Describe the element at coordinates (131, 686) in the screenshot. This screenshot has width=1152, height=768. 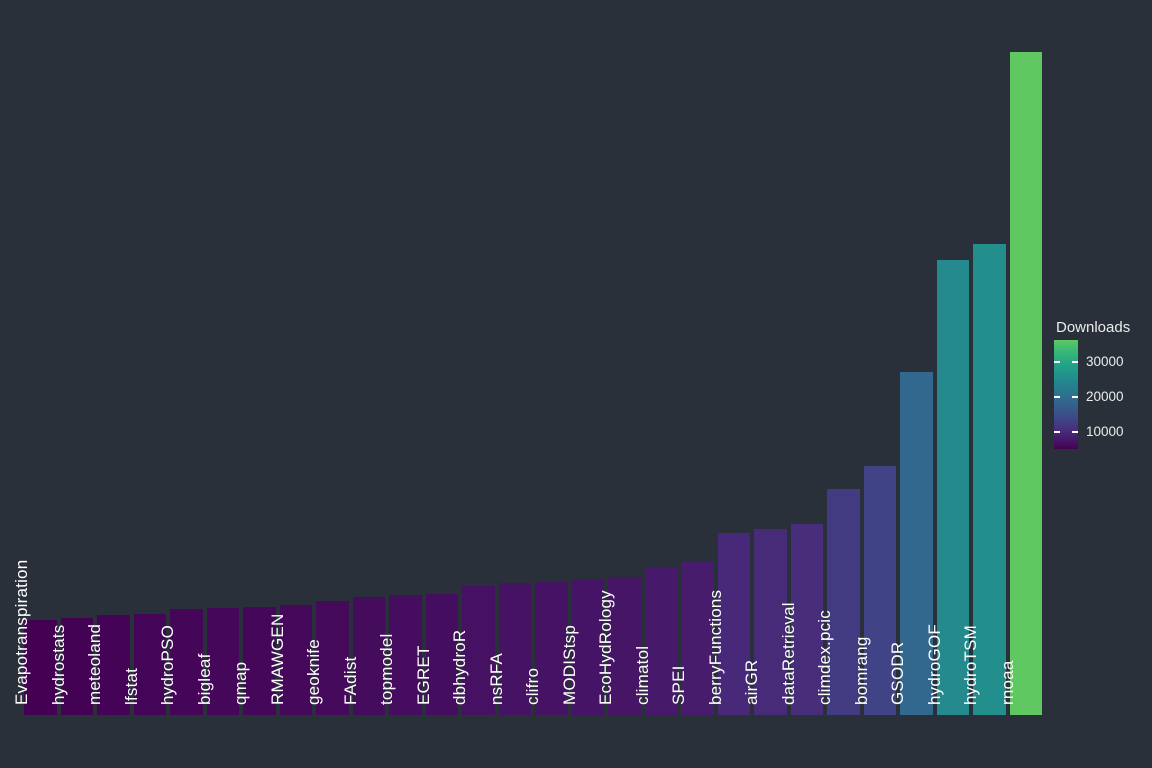
I see `bar-label-lfstat: lfstat` at that location.